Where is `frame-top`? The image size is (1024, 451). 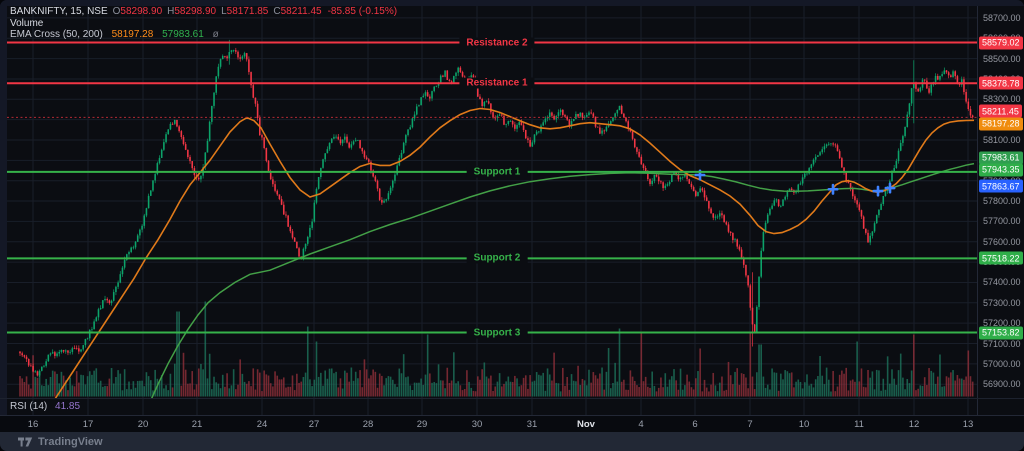 frame-top is located at coordinates (512, 3).